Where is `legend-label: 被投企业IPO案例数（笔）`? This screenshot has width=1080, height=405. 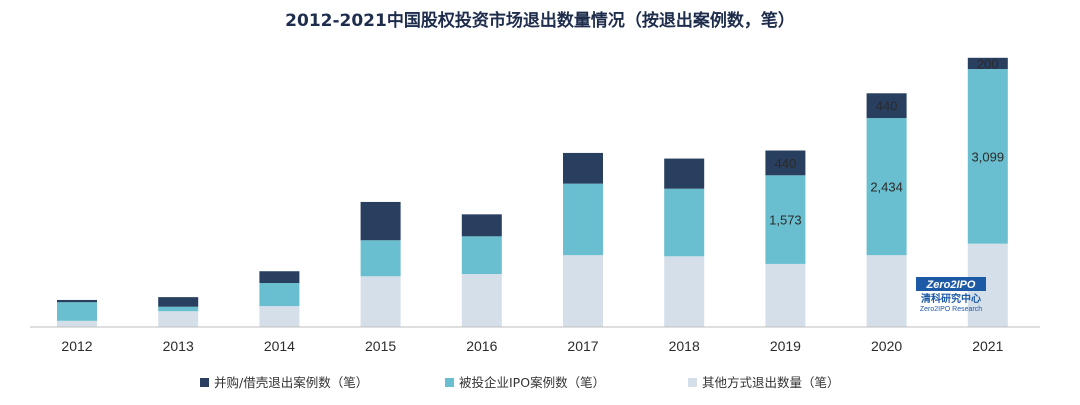
legend-label: 被投企业IPO案例数（笔） is located at coordinates (532, 382).